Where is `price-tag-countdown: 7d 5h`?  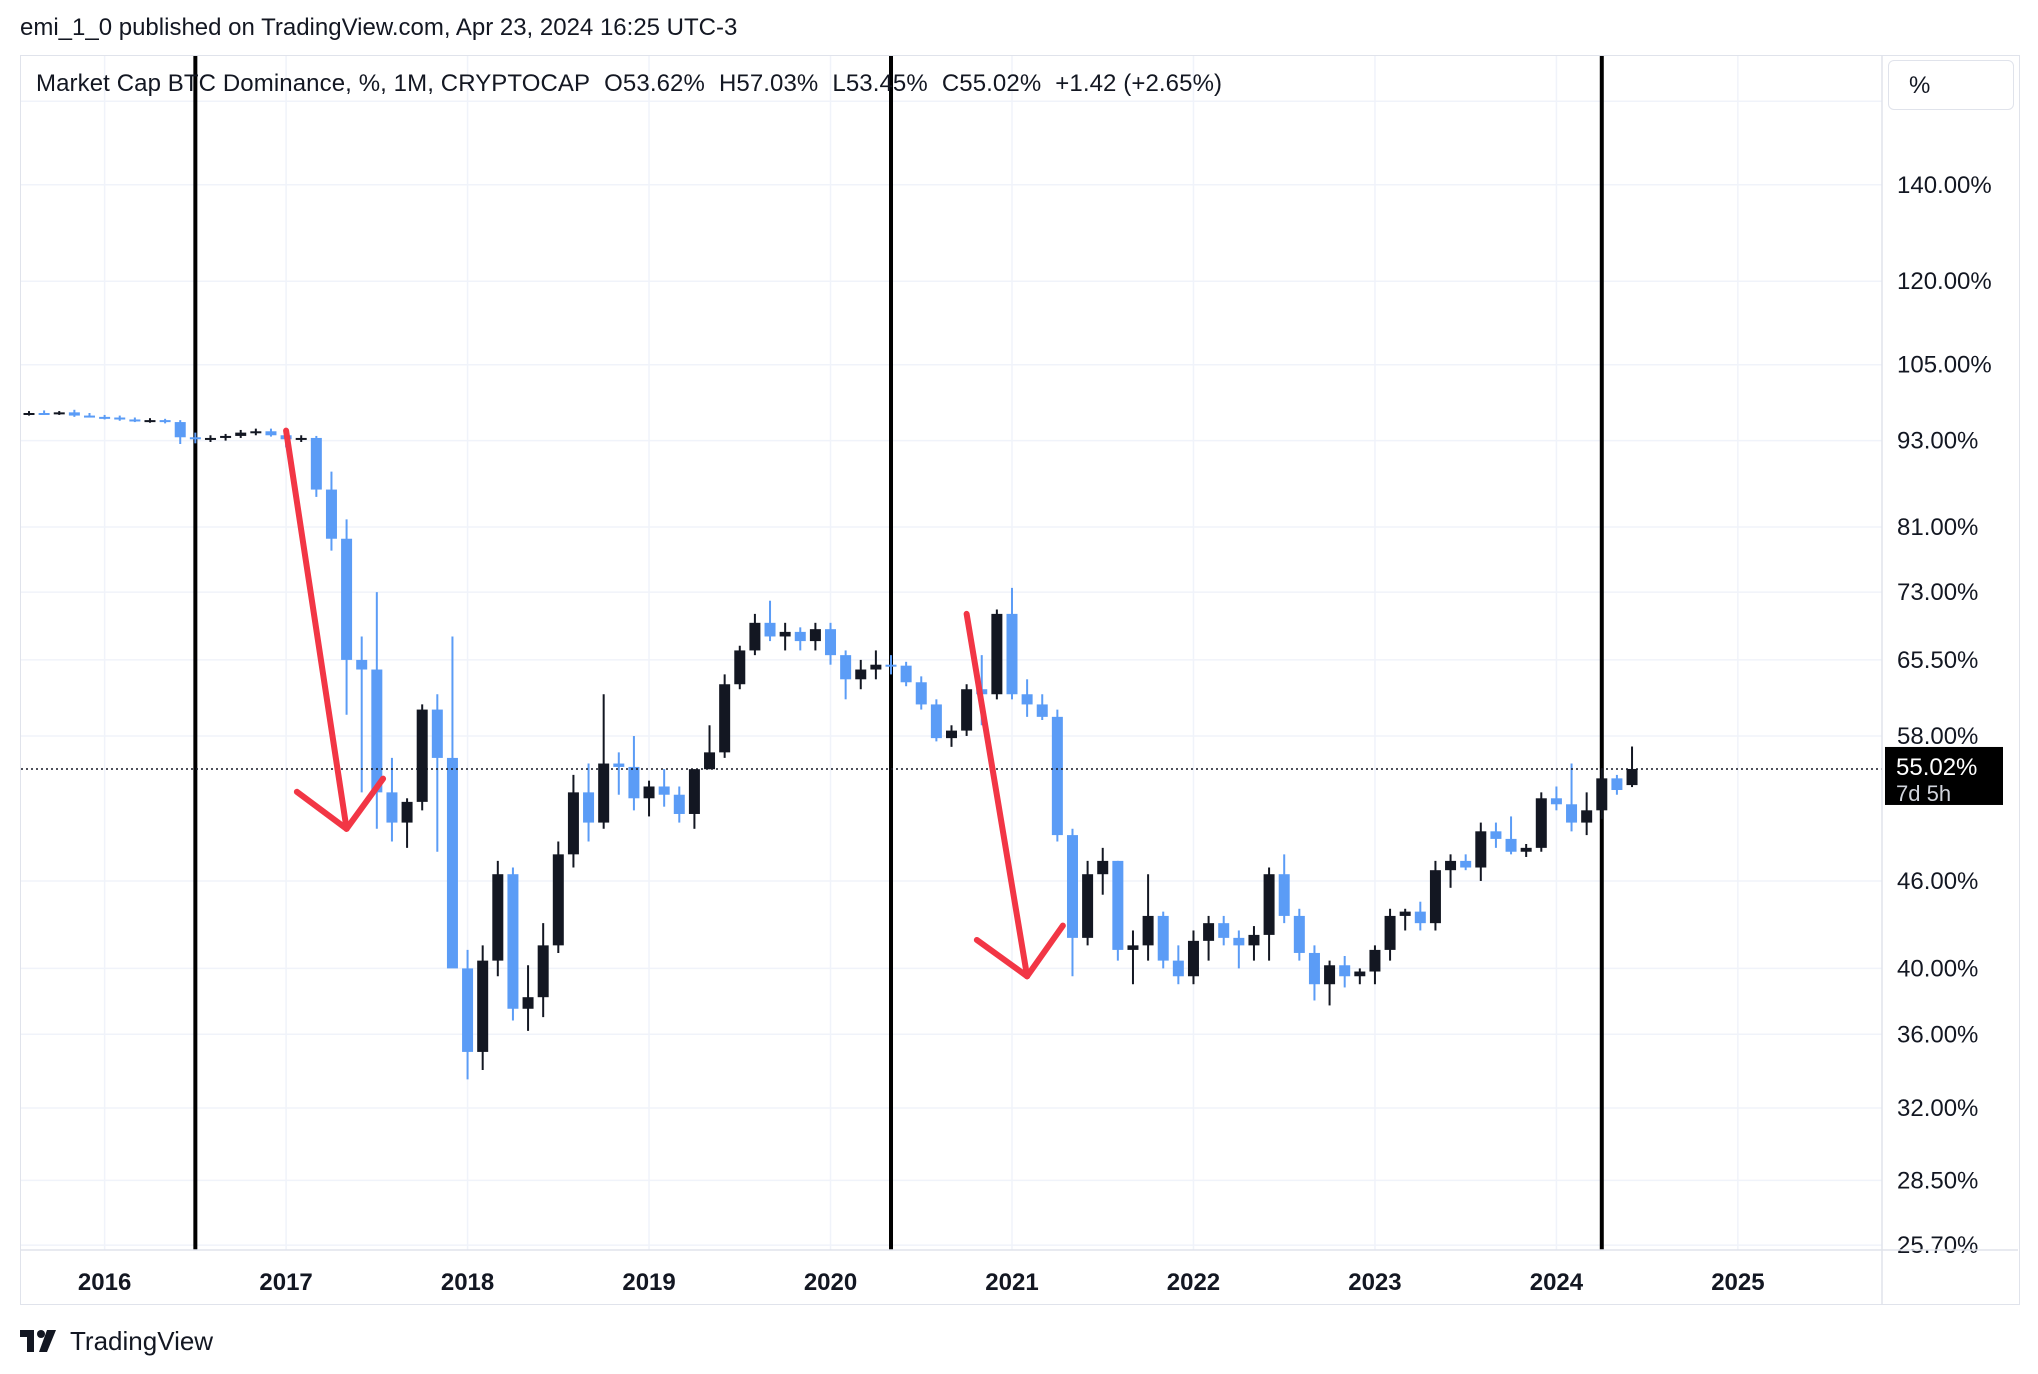 price-tag-countdown: 7d 5h is located at coordinates (1923, 793).